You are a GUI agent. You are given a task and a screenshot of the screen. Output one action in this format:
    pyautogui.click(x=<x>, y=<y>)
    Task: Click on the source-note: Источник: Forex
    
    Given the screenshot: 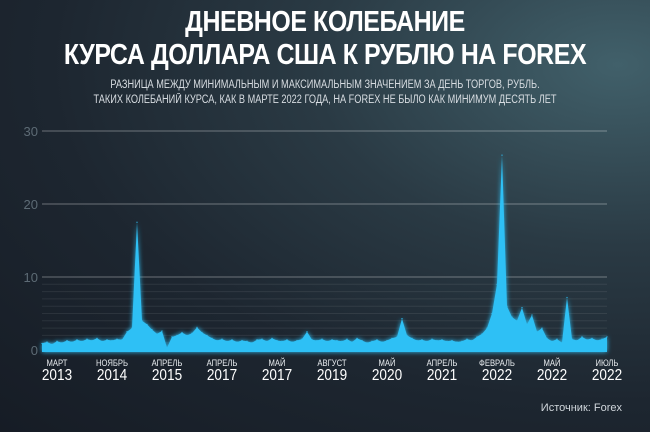 What is the action you would take?
    pyautogui.click(x=581, y=408)
    